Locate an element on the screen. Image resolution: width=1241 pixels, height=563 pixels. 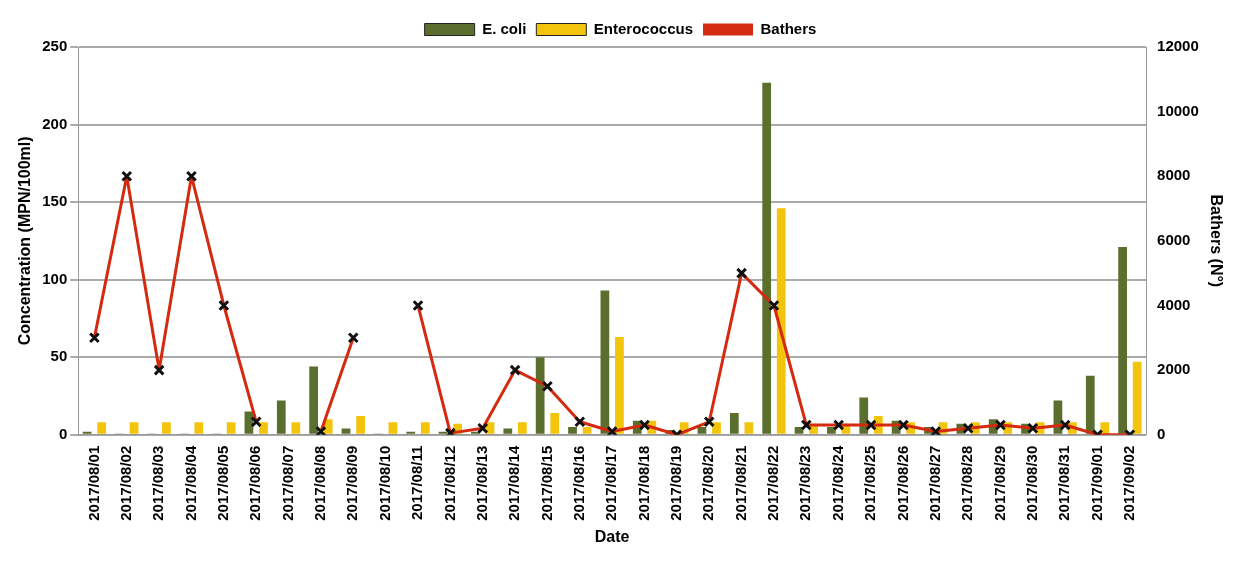
x-tick-label: 2017/08/13 is located at coordinates (481, 483).